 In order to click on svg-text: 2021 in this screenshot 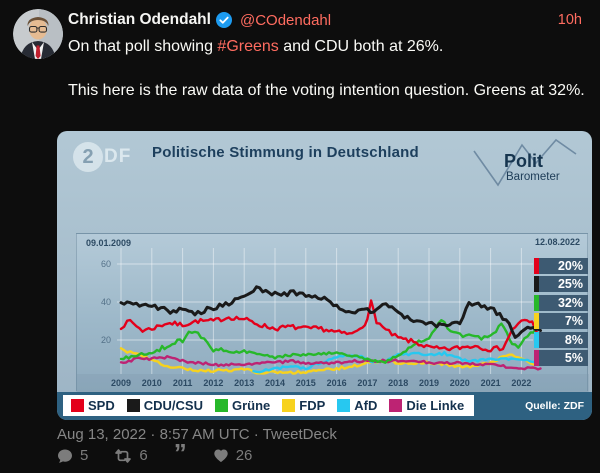, I will do `click(491, 383)`.